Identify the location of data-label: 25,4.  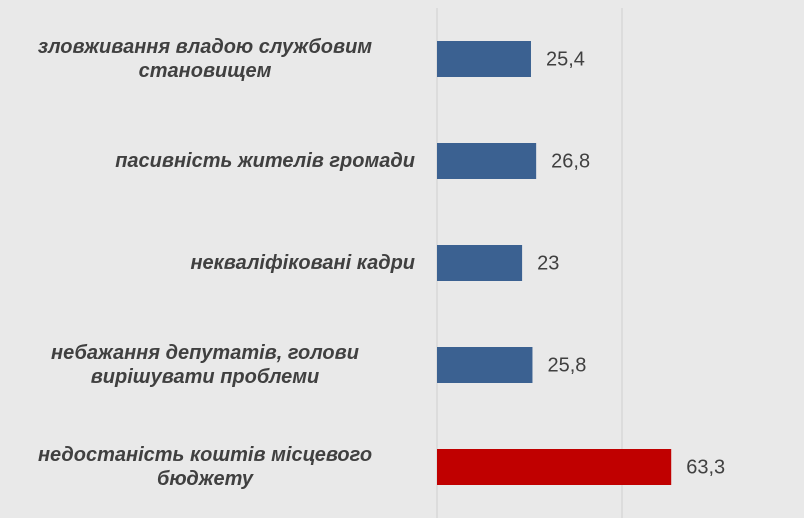
(565, 59).